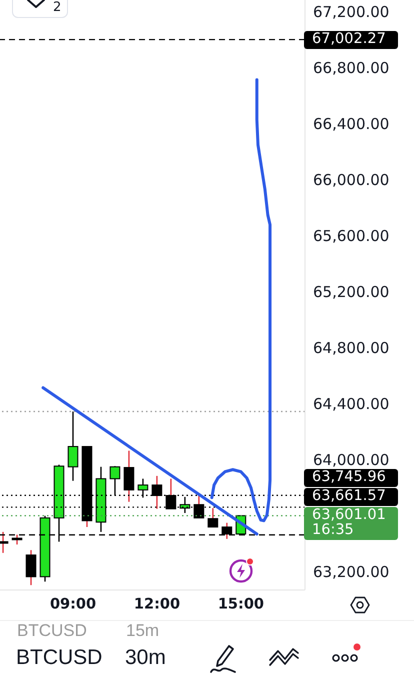  Describe the element at coordinates (157, 604) in the screenshot. I see `x-tick-label: 12:00` at that location.